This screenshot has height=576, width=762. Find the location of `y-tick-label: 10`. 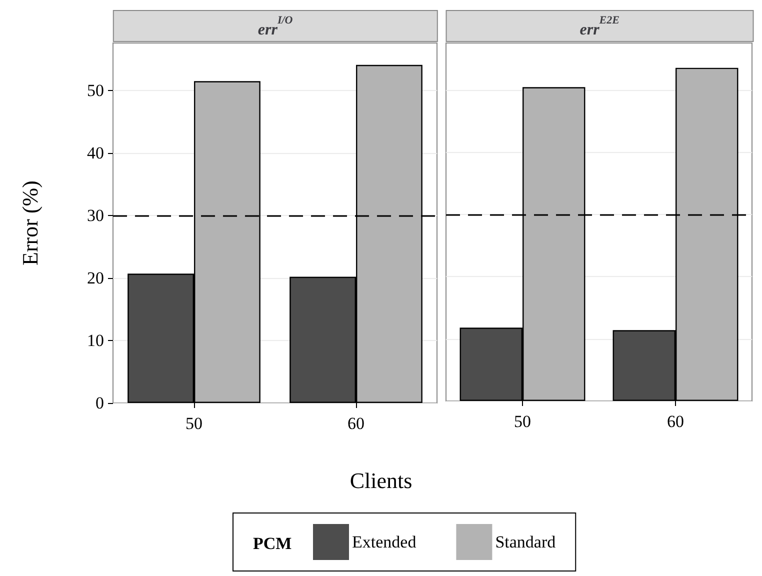

y-tick-label: 10 is located at coordinates (95, 340).